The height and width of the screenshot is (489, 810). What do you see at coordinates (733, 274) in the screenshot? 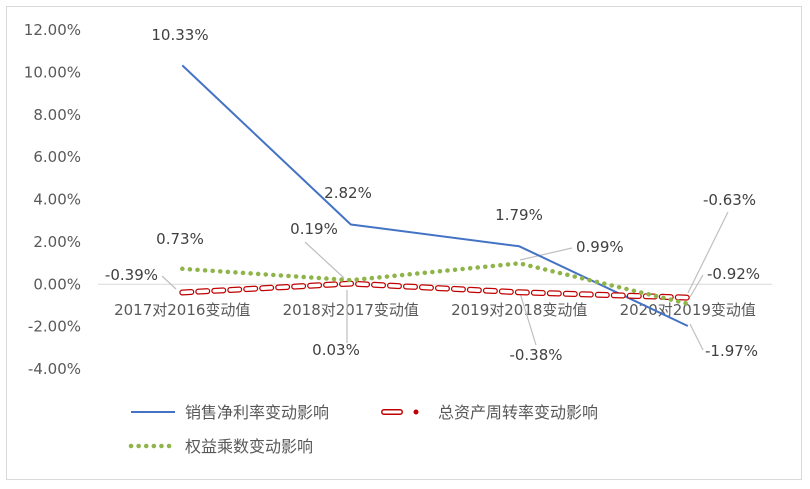
I see `data-label: -0.92%` at bounding box center [733, 274].